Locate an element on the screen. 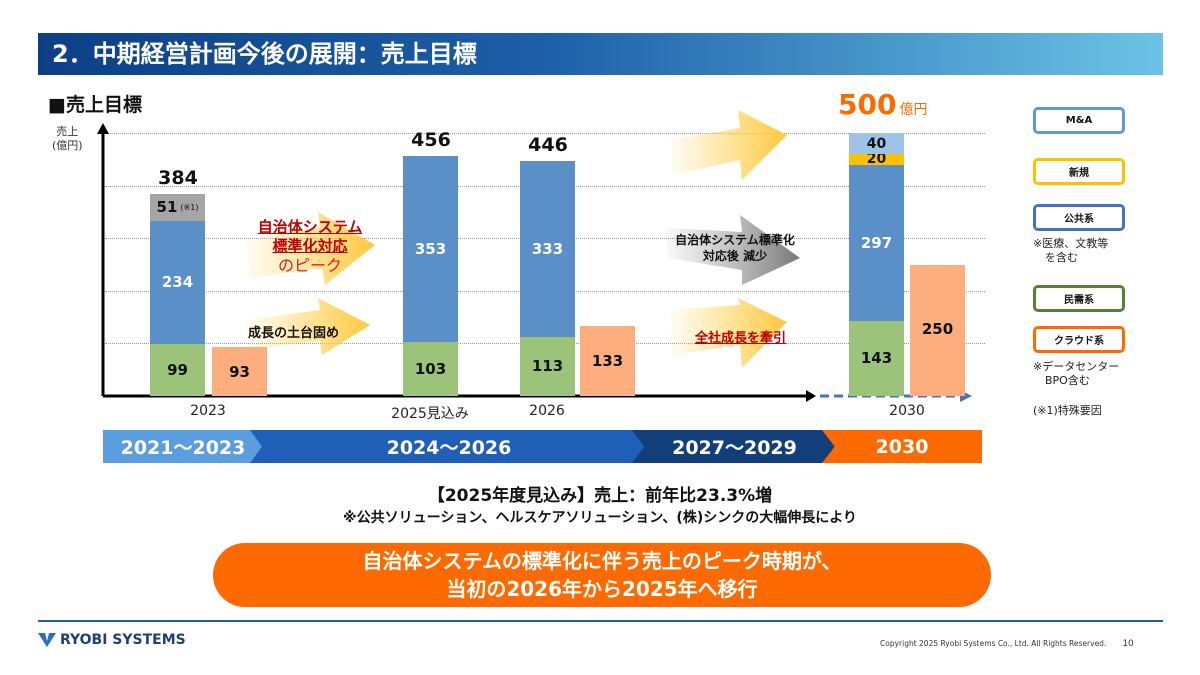 This screenshot has width=1200, height=675. total-unit: 億円 is located at coordinates (913, 110).